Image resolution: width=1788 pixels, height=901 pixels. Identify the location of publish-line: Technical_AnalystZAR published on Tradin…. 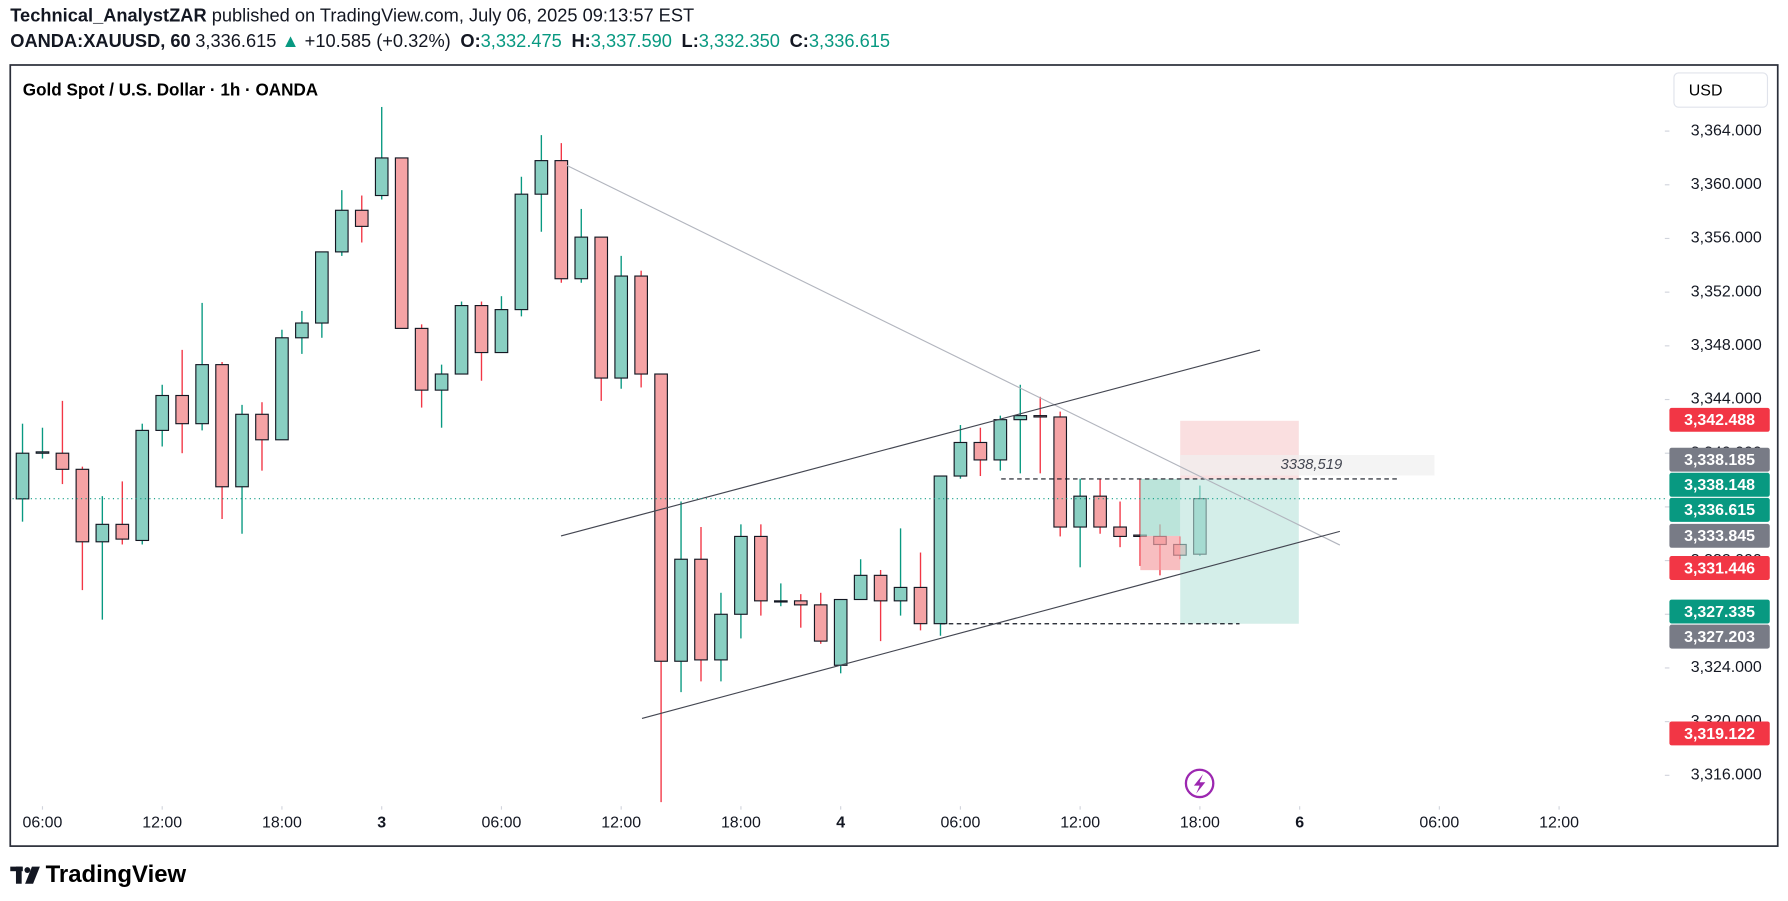
(352, 17).